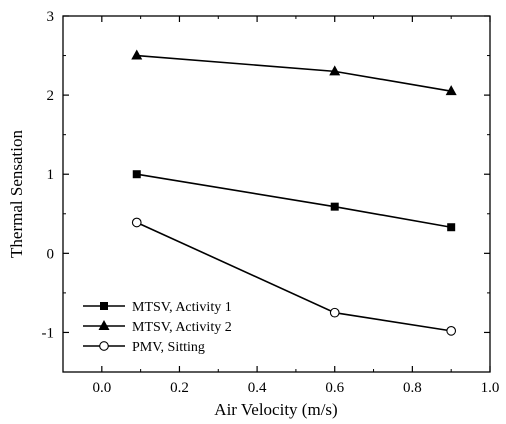 The width and height of the screenshot is (506, 424). What do you see at coordinates (182, 307) in the screenshot?
I see `legend-label: MTSV, Activity 1` at bounding box center [182, 307].